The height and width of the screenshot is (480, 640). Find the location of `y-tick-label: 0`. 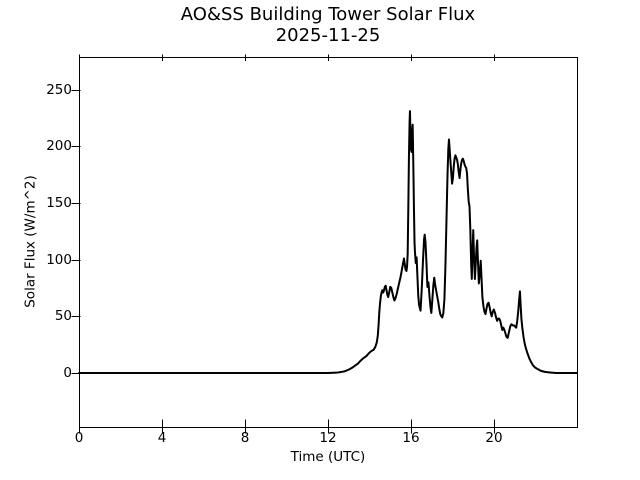

y-tick-label: 0 is located at coordinates (67, 373).